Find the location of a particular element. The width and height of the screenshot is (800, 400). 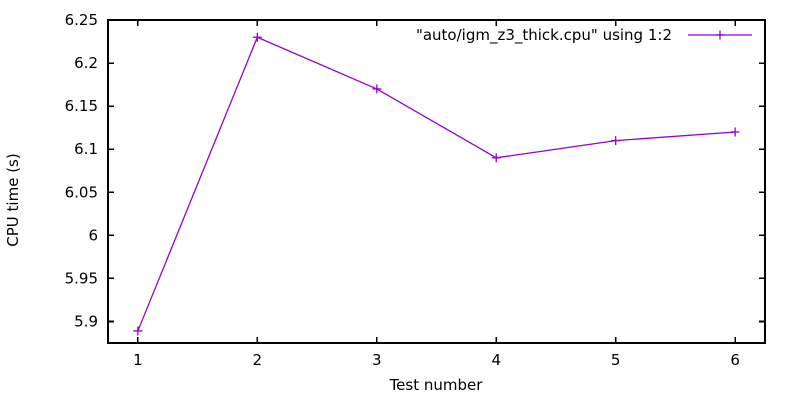

y-tick-label: 6.2 is located at coordinates (86, 63).